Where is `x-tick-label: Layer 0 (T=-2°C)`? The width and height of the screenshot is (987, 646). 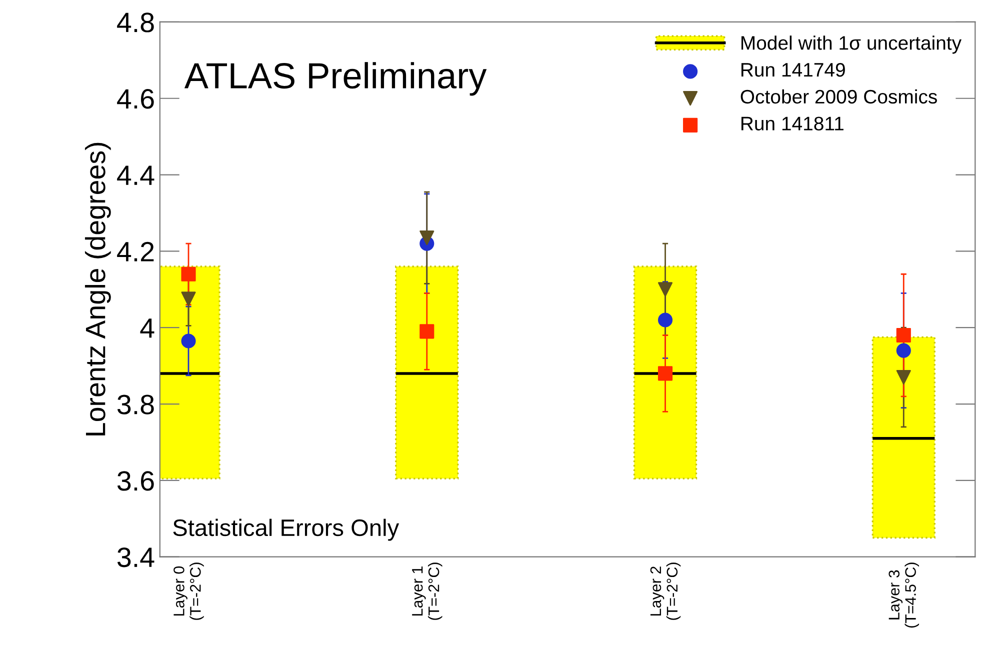
x-tick-label: Layer 0 (T=-2°C) is located at coordinates (189, 591).